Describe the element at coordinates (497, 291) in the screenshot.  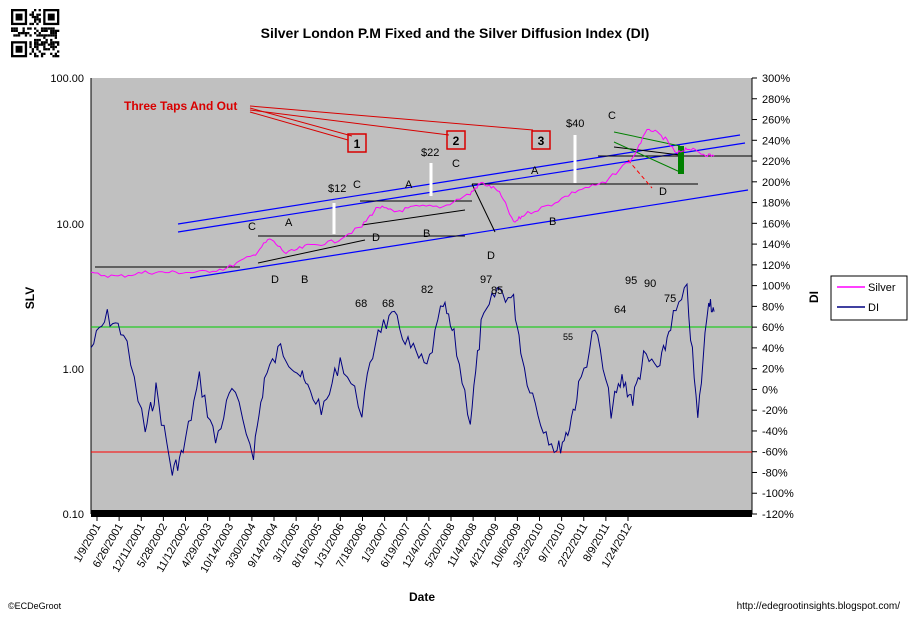
I see `di-peak-label: 85` at that location.